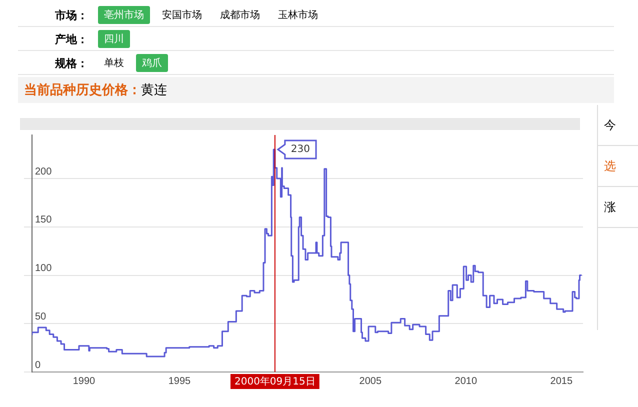 Image resolution: width=638 pixels, height=407 pixels. I want to click on text: 规格：, so click(71, 63).